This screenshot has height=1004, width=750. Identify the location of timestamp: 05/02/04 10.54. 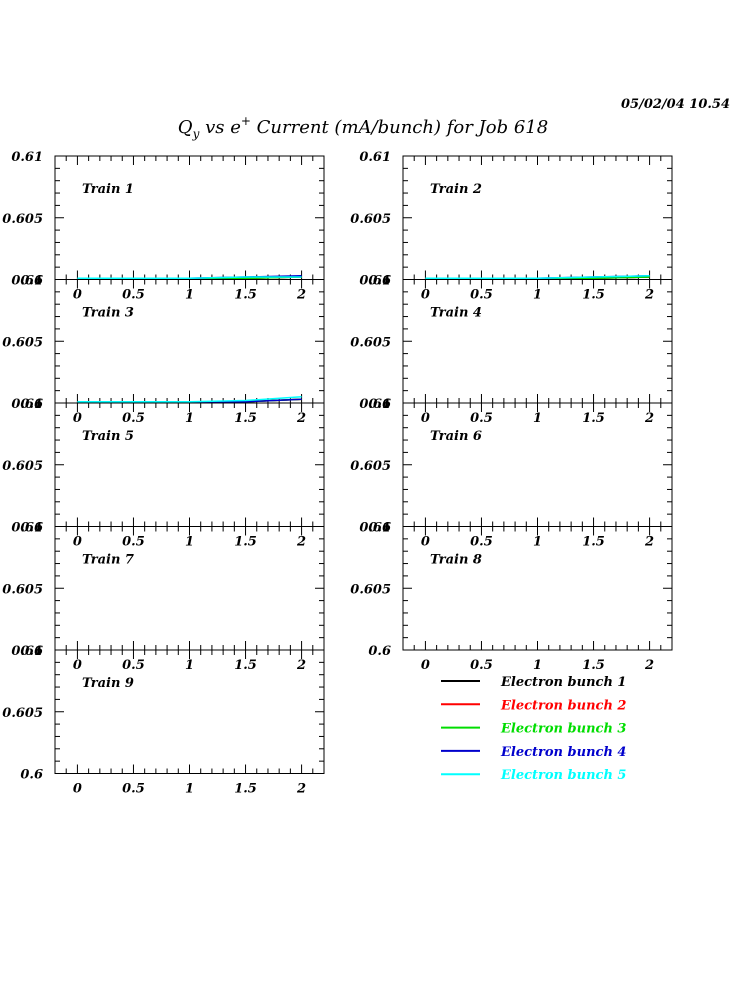
(675, 104).